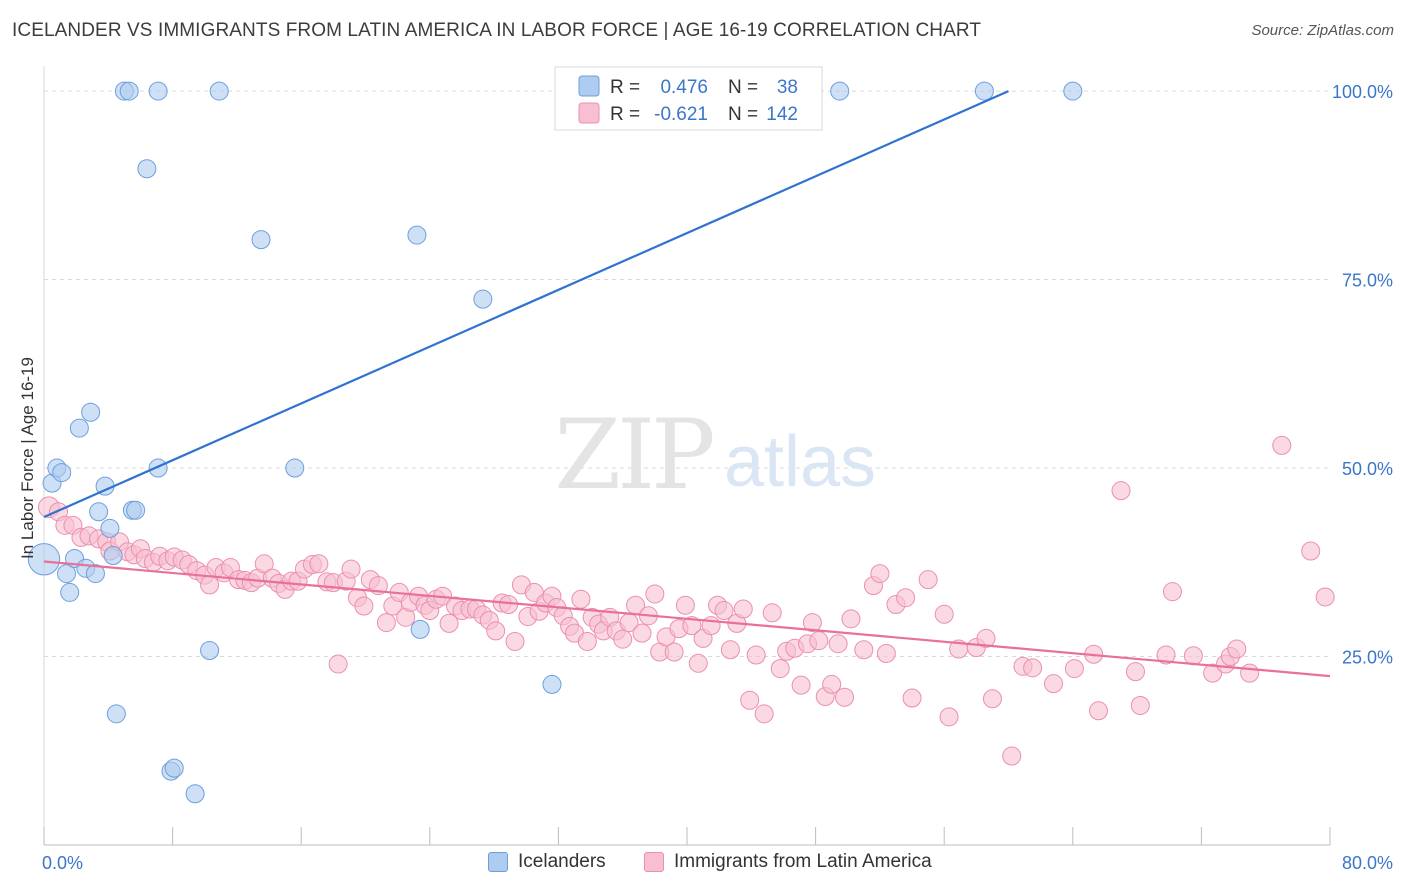 Image resolution: width=1406 pixels, height=892 pixels. What do you see at coordinates (684, 87) in the screenshot?
I see `stats-r-value-1: 0.476` at bounding box center [684, 87].